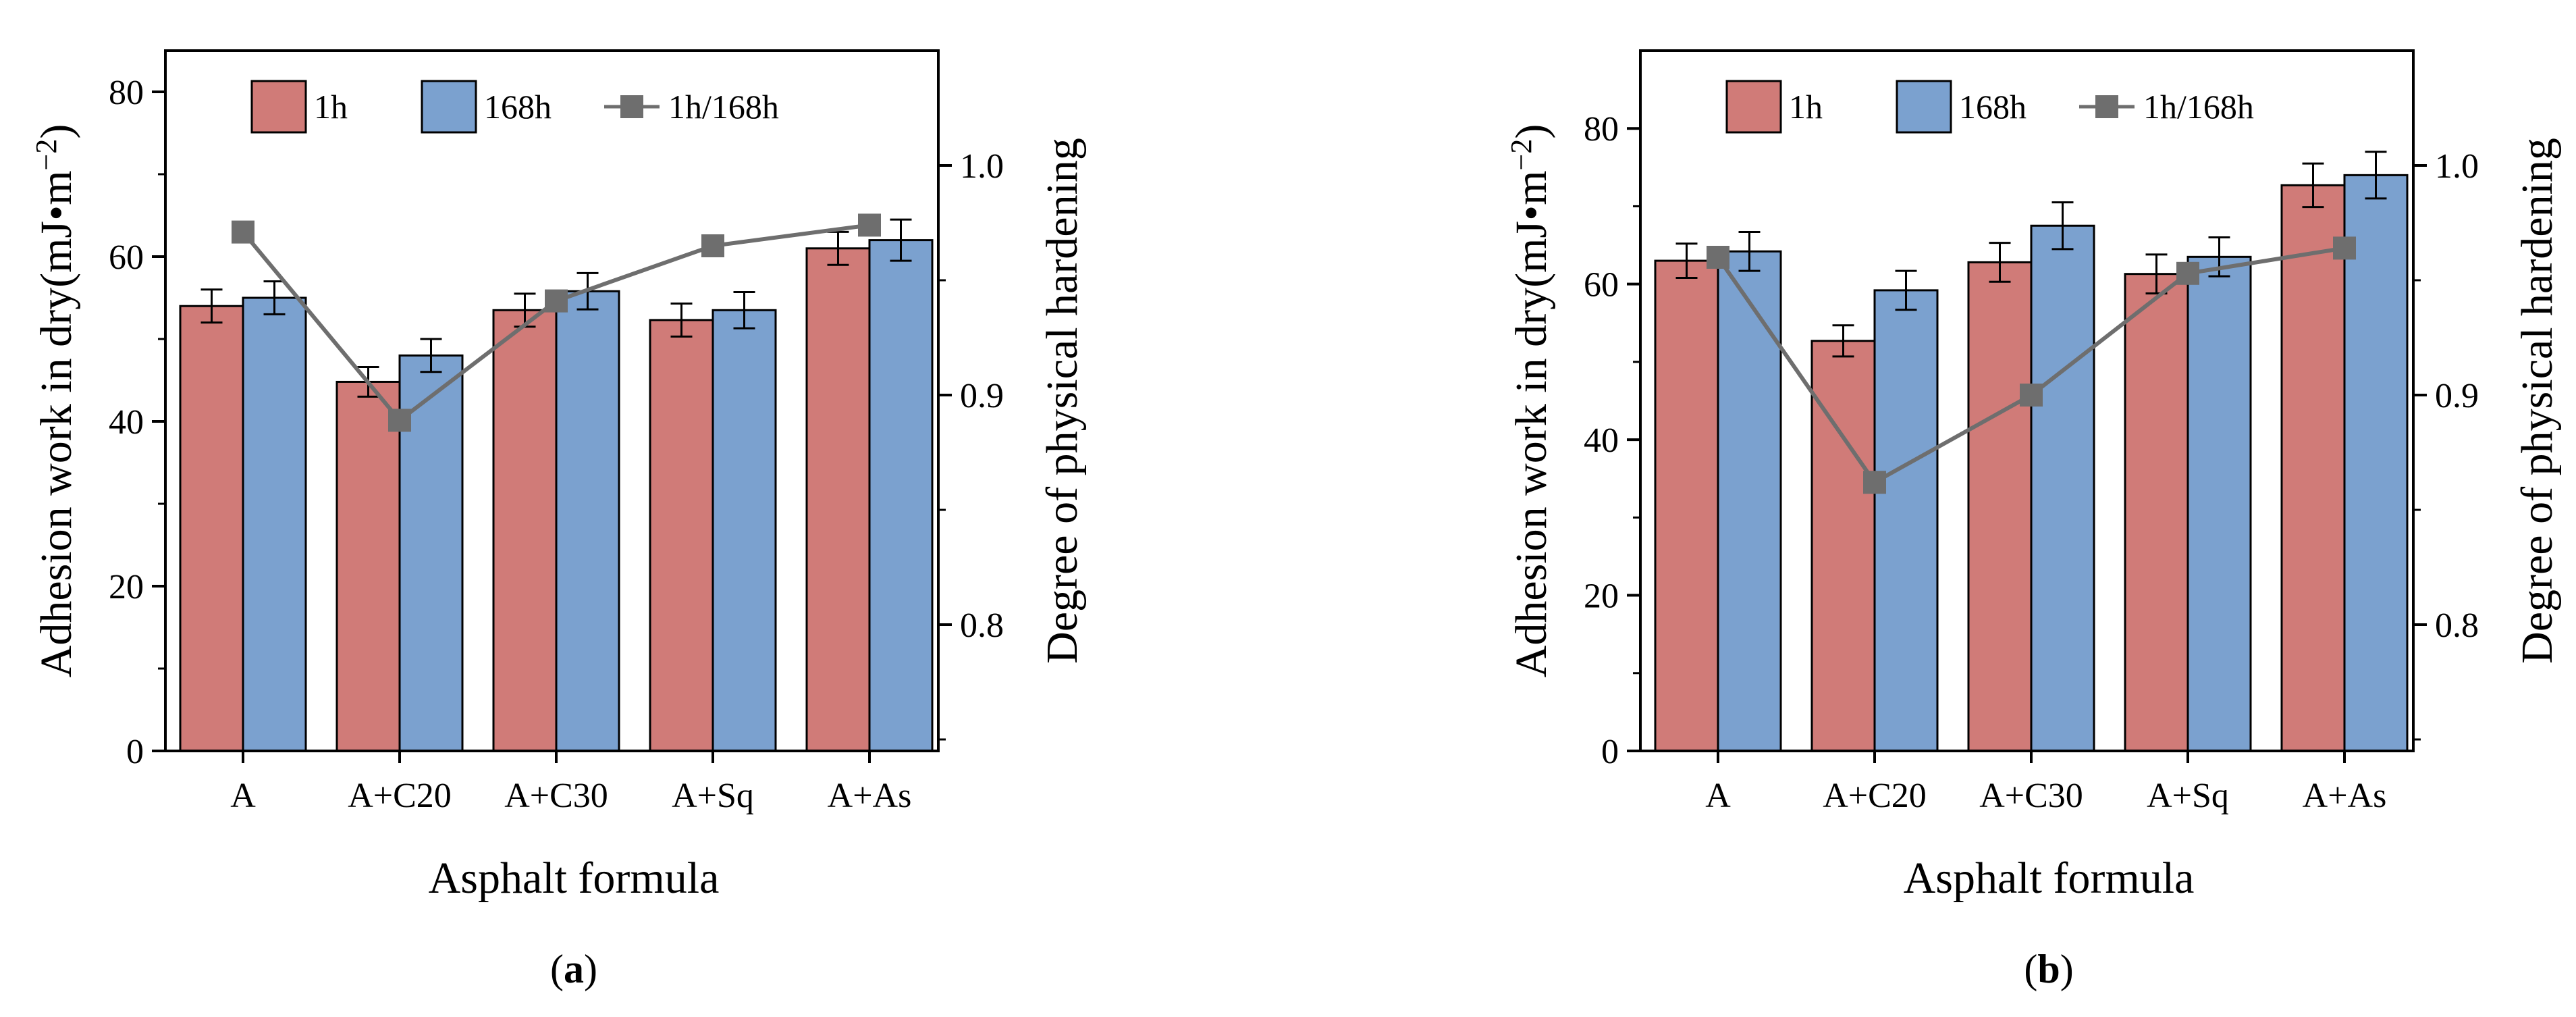 The height and width of the screenshot is (1017, 2576). I want to click on panel-label: (a), so click(574, 969).